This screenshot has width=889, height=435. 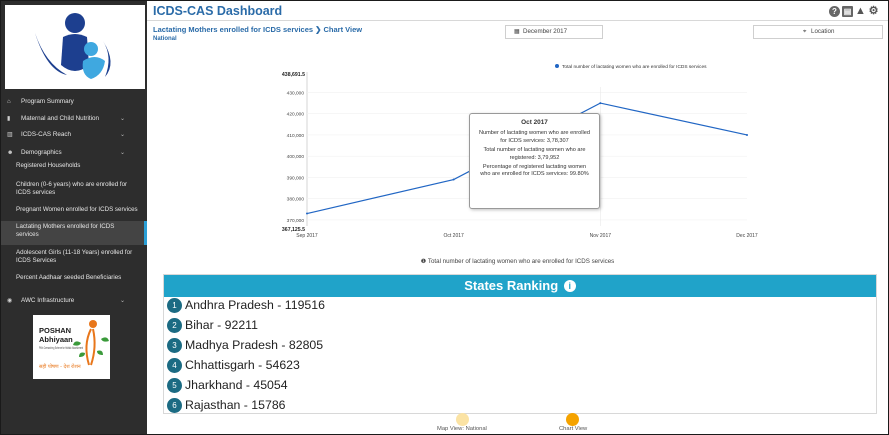 What do you see at coordinates (569, 286) in the screenshot?
I see `info-icon: i` at bounding box center [569, 286].